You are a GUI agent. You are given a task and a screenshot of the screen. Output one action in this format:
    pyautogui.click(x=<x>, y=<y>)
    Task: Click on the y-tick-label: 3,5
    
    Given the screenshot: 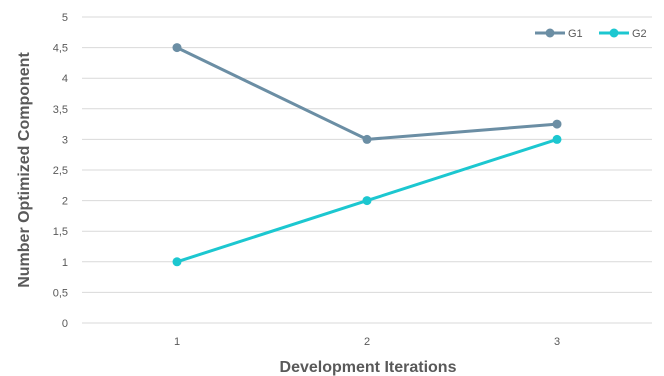 What is the action you would take?
    pyautogui.click(x=60, y=110)
    